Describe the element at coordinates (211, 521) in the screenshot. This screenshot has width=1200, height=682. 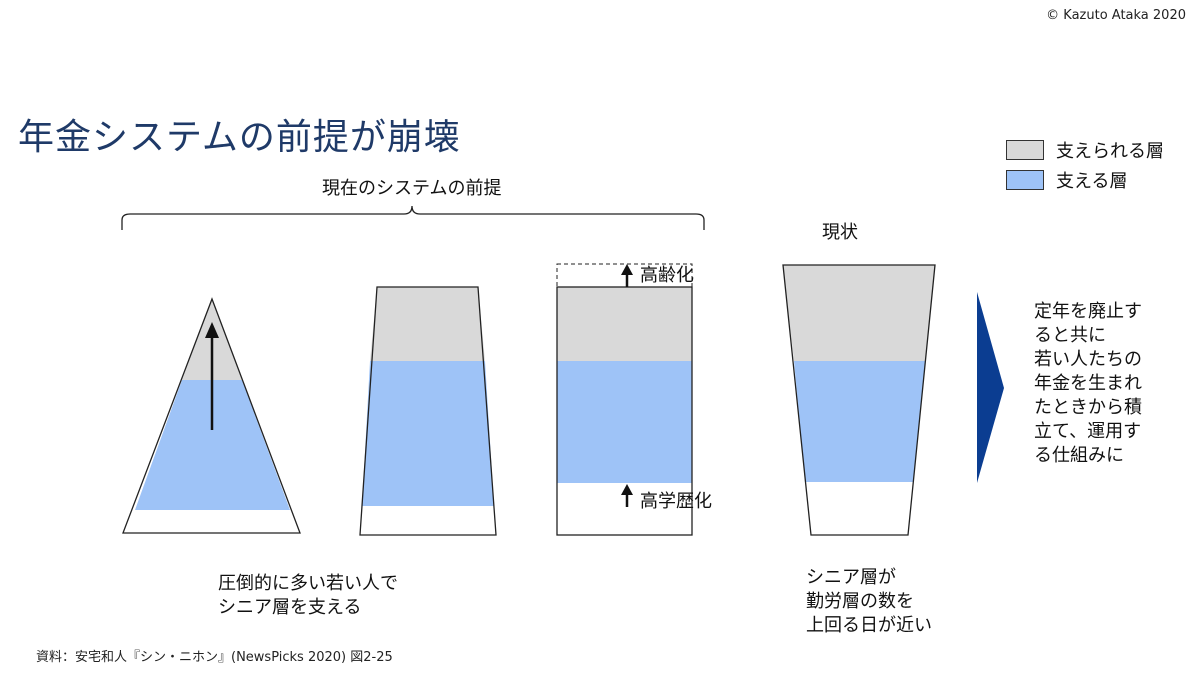
I see `pyramid-white-base` at that location.